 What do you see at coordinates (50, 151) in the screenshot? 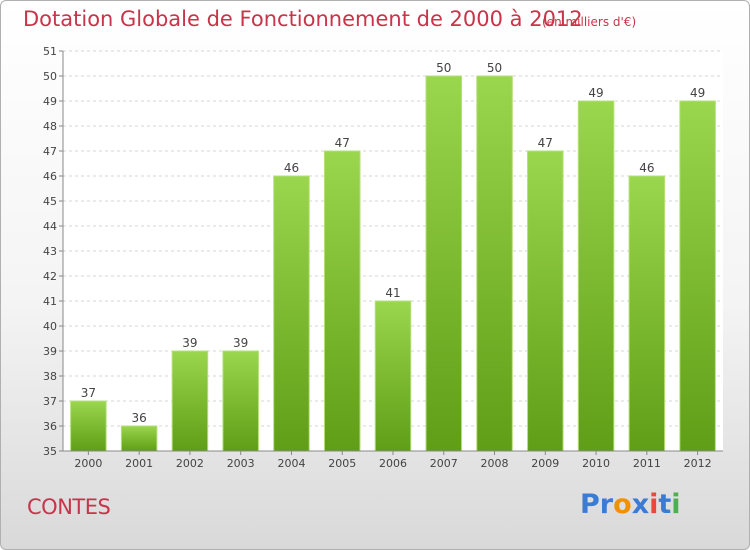
I see `y-tick-label: 47` at bounding box center [50, 151].